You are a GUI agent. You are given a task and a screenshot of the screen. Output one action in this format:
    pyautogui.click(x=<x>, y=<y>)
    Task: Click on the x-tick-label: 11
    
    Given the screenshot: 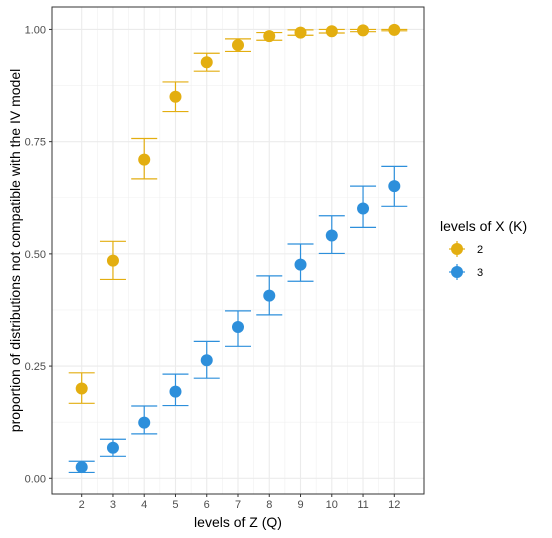 What is the action you would take?
    pyautogui.click(x=362, y=505)
    